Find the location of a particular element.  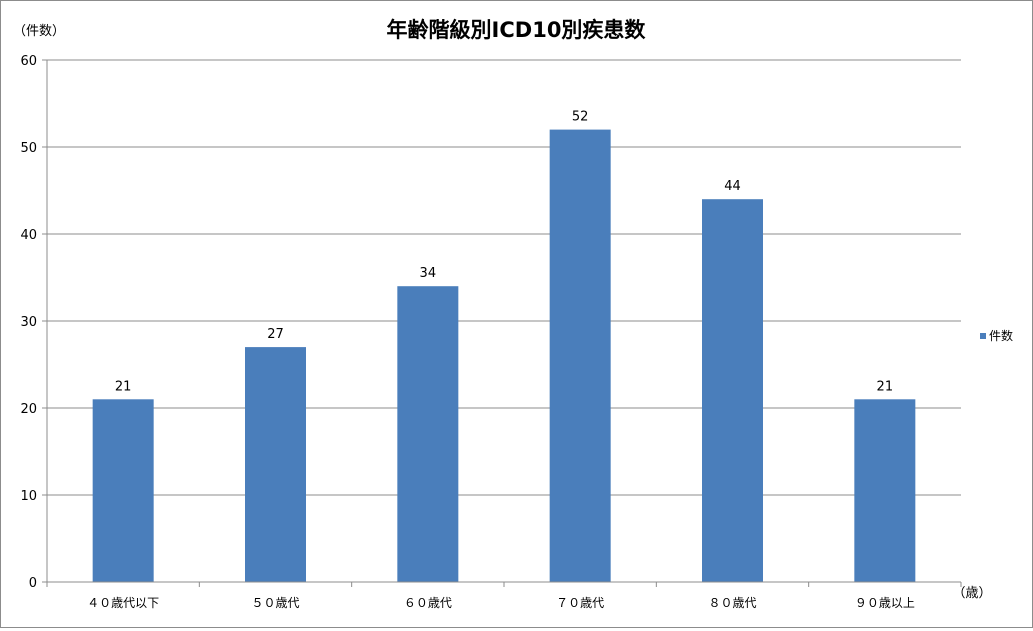

y-tick-label: 50 is located at coordinates (28, 148).